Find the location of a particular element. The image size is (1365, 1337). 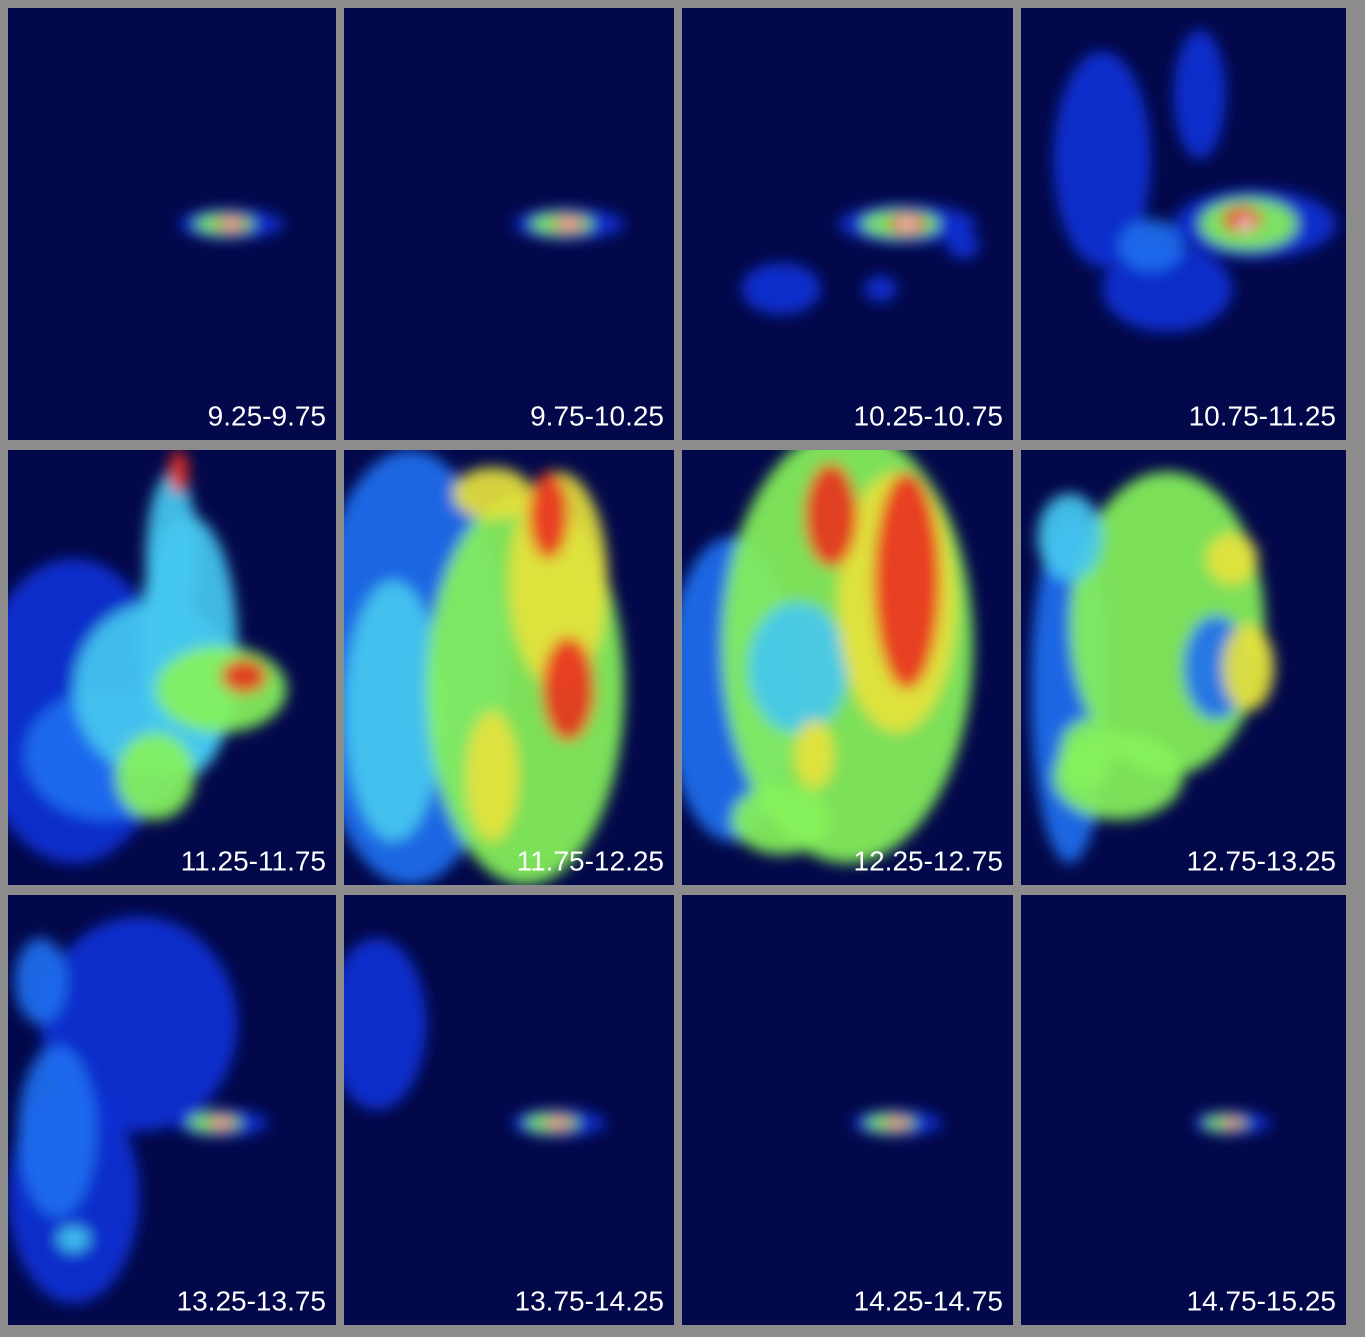

panel-label: 9.75-10.25 is located at coordinates (597, 415).